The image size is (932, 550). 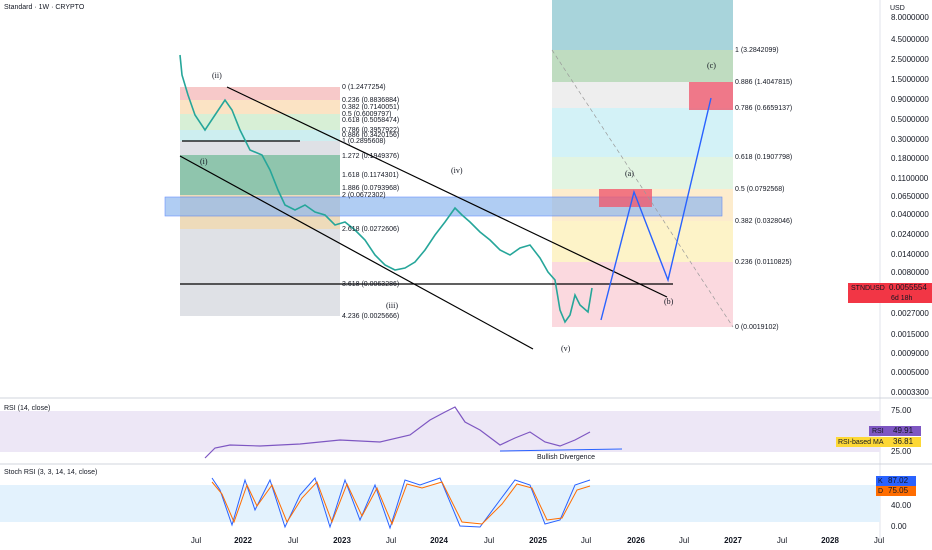 I want to click on rsi-axis: 75.00, so click(x=901, y=410).